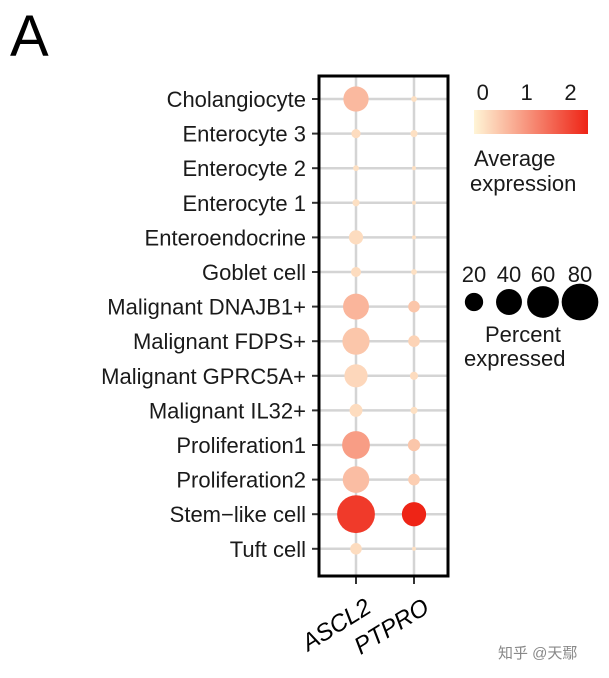 The height and width of the screenshot is (678, 609). Describe the element at coordinates (515, 358) in the screenshot. I see `size-legend-title-line2: expressed` at that location.